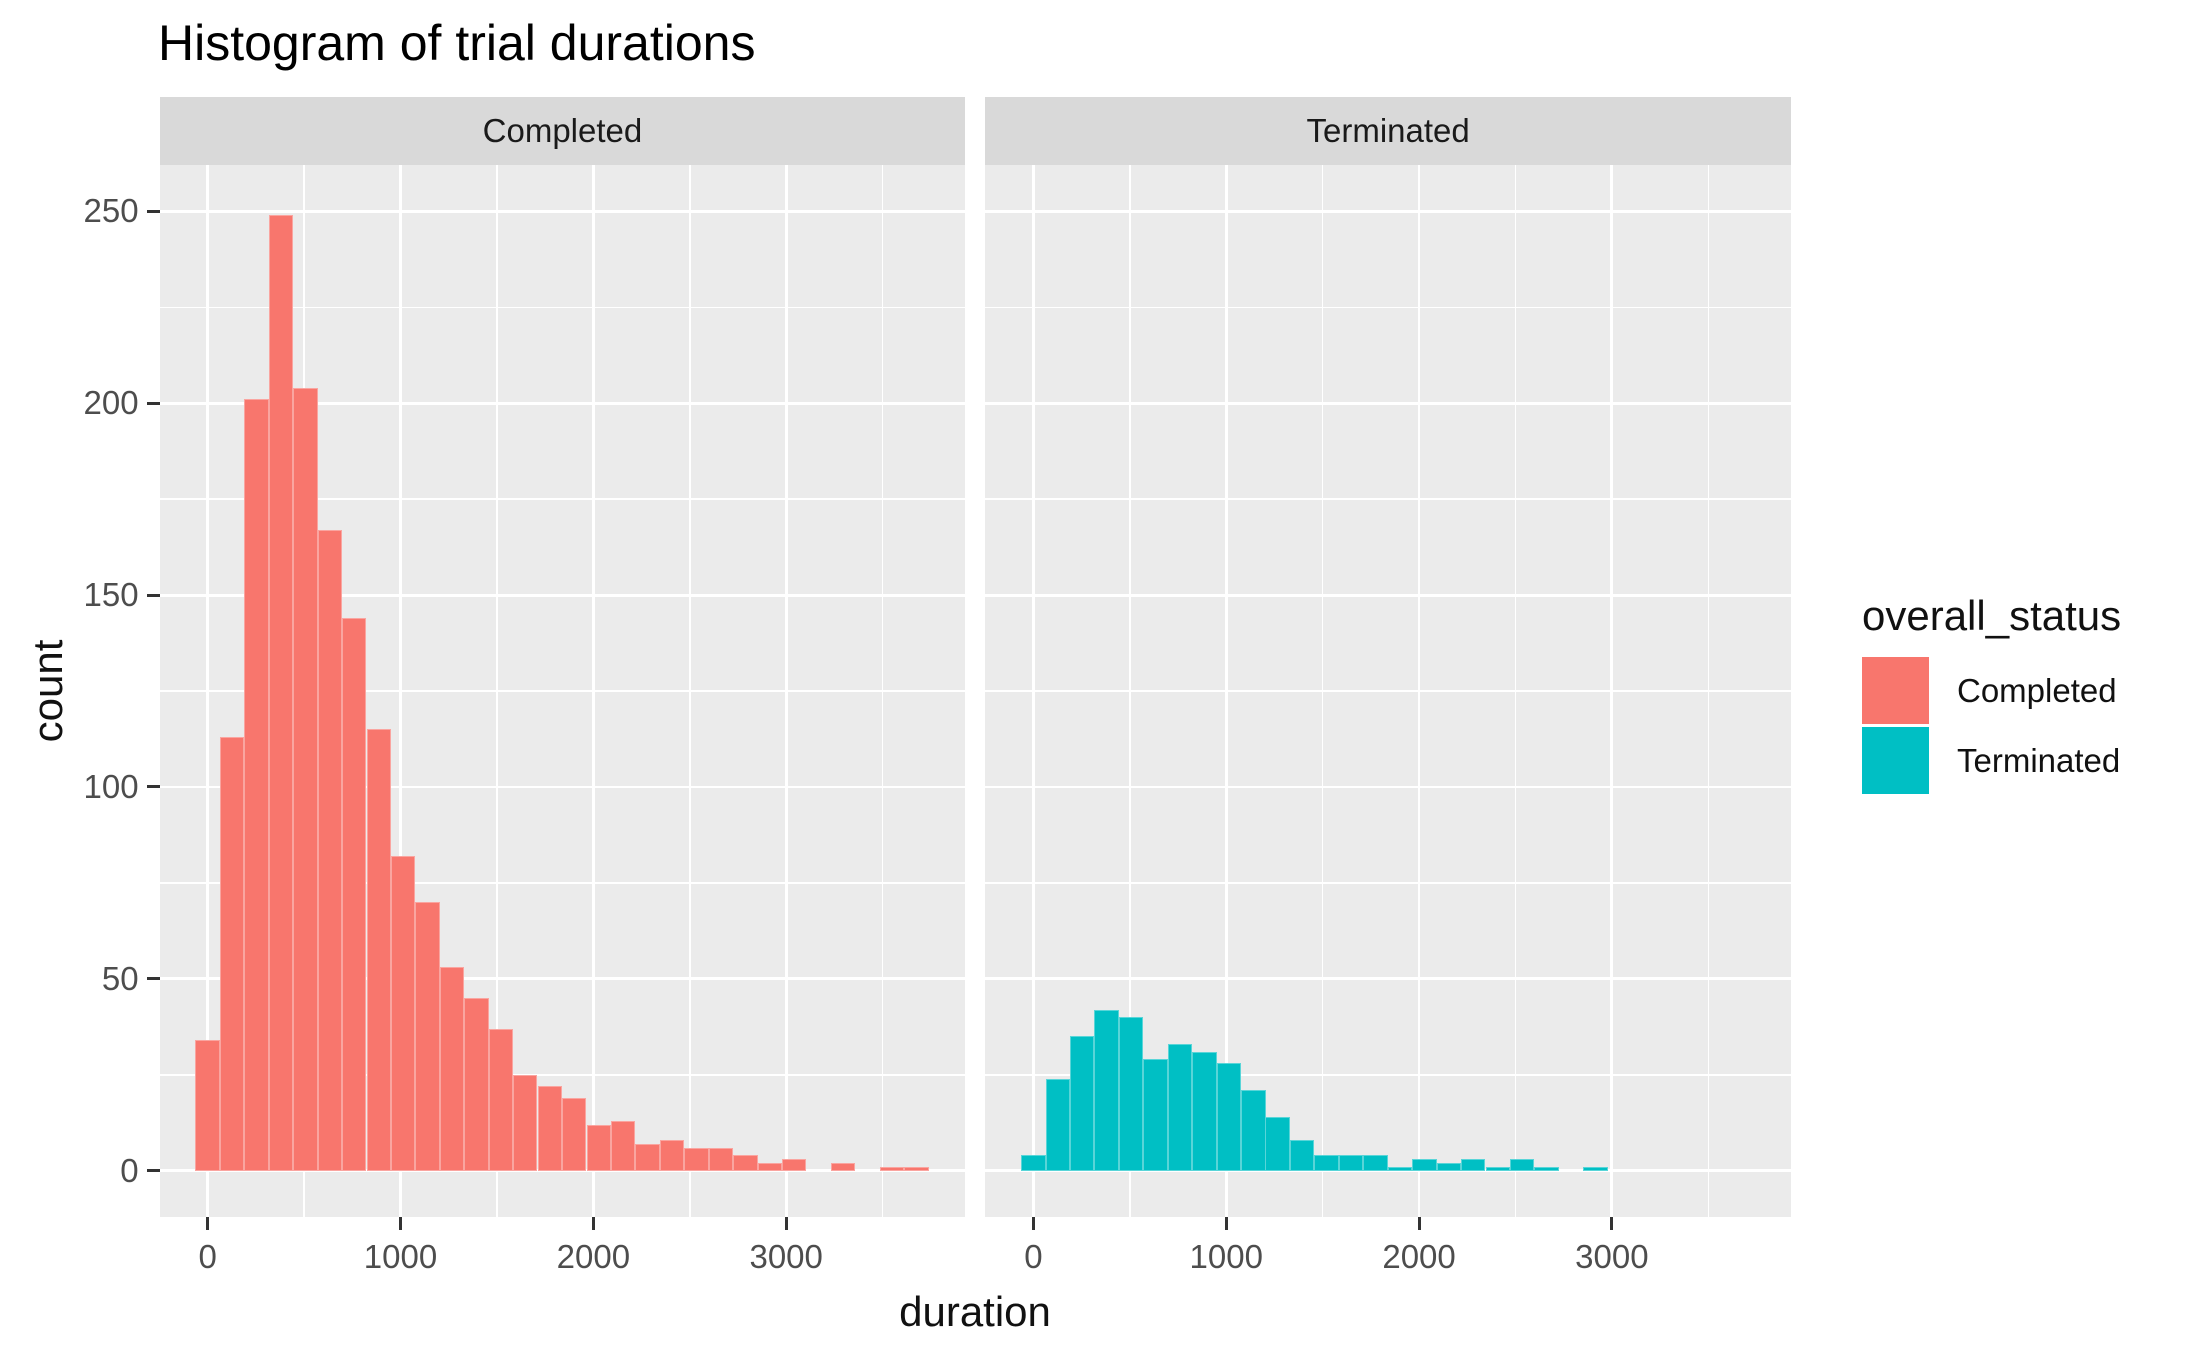 The width and height of the screenshot is (2187, 1350). I want to click on legend-label-completed: Completed, so click(2037, 690).